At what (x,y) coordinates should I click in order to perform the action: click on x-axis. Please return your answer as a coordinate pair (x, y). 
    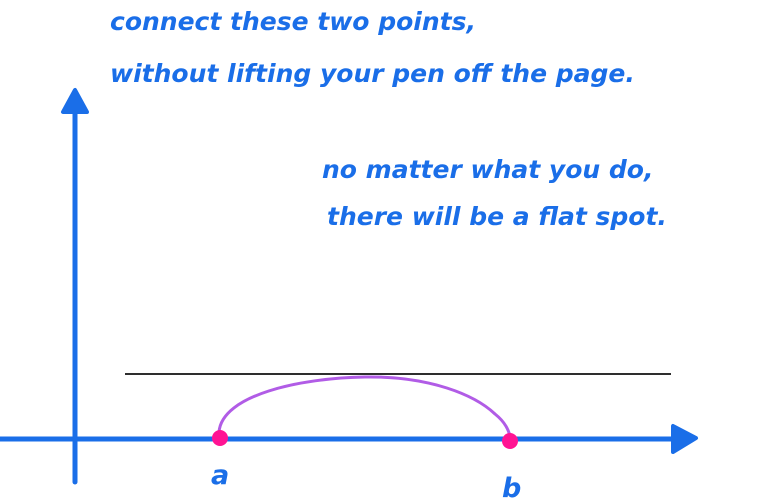
    Looking at the image, I should click on (349, 439).